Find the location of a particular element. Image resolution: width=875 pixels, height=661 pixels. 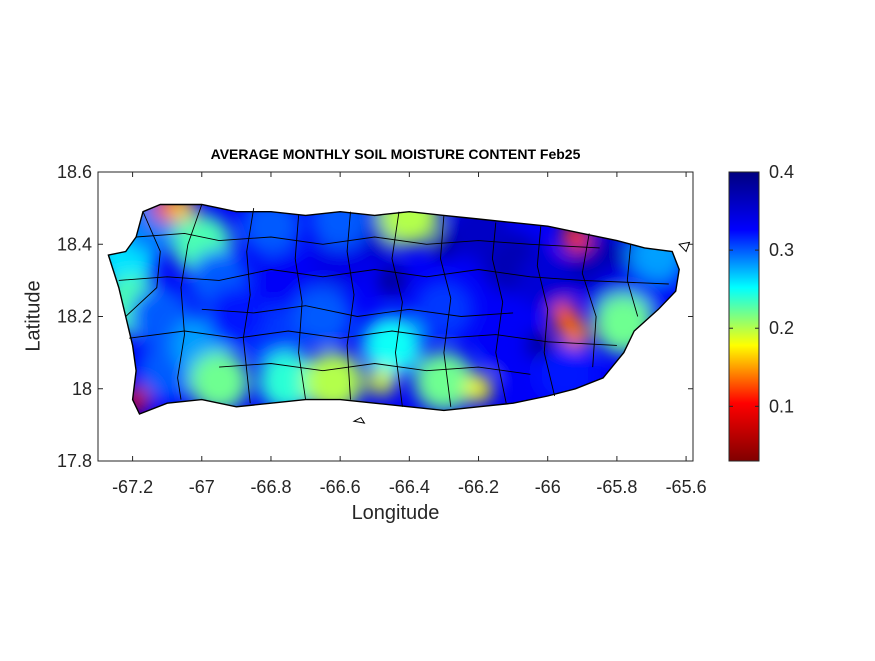

colorbar-tick-label: 0.4 is located at coordinates (781, 172).